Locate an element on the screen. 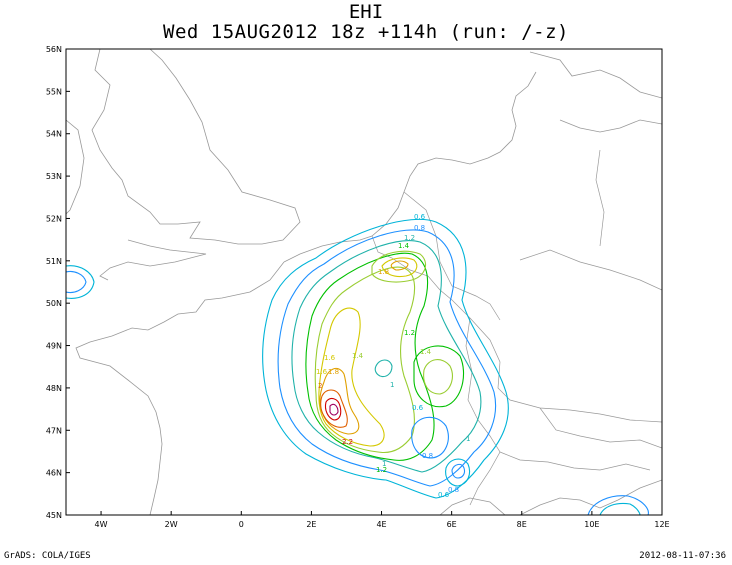  border-czech is located at coordinates (590, 270).